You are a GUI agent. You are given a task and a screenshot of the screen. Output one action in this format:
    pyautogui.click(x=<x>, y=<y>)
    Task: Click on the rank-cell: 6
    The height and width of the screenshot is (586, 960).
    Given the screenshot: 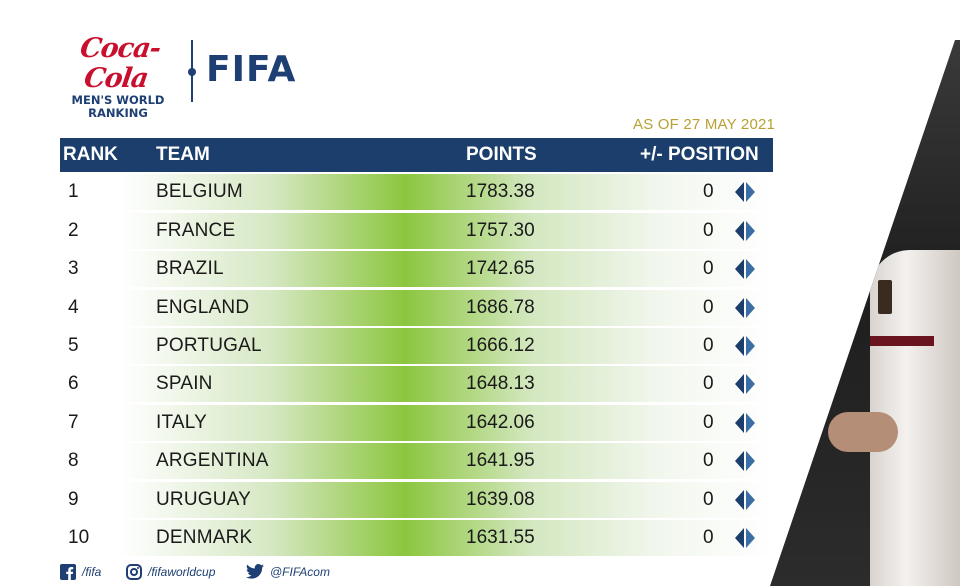 What is the action you would take?
    pyautogui.click(x=73, y=384)
    